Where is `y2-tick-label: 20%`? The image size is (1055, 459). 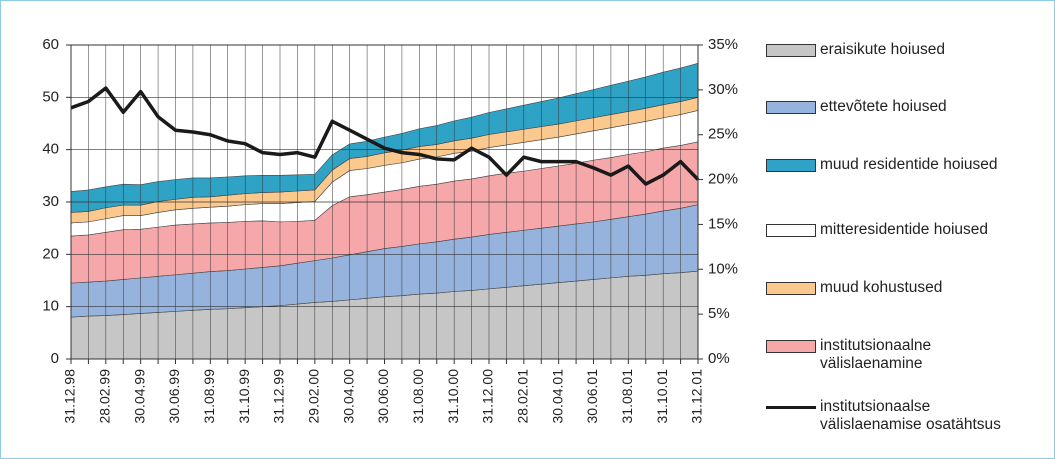 y2-tick-label: 20% is located at coordinates (723, 179).